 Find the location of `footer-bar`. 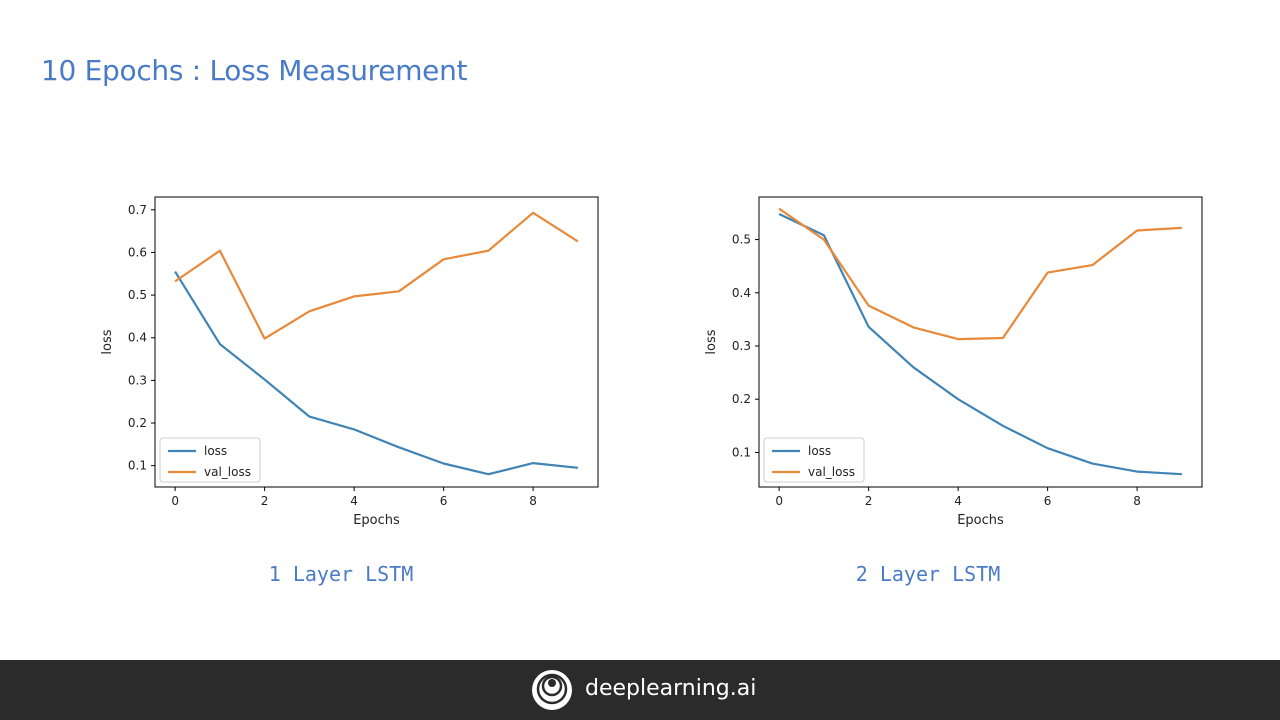

footer-bar is located at coordinates (640, 690).